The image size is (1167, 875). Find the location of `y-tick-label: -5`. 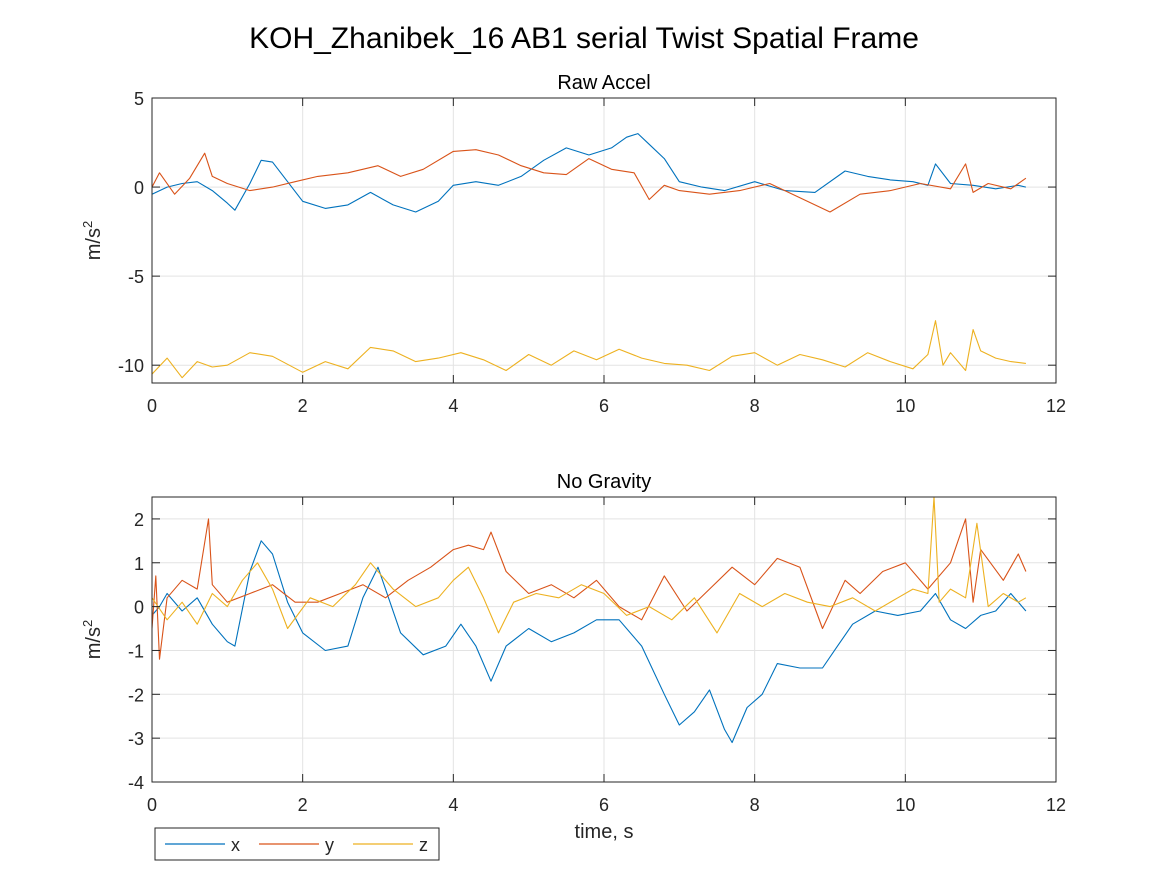

y-tick-label: -5 is located at coordinates (136, 277).